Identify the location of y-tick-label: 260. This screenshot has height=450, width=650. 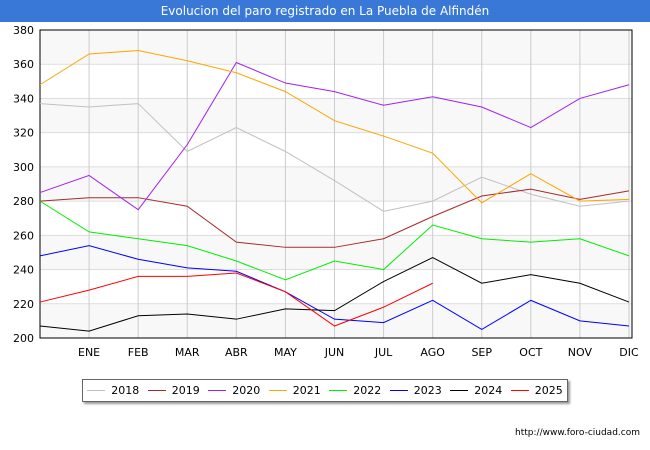
(23, 235).